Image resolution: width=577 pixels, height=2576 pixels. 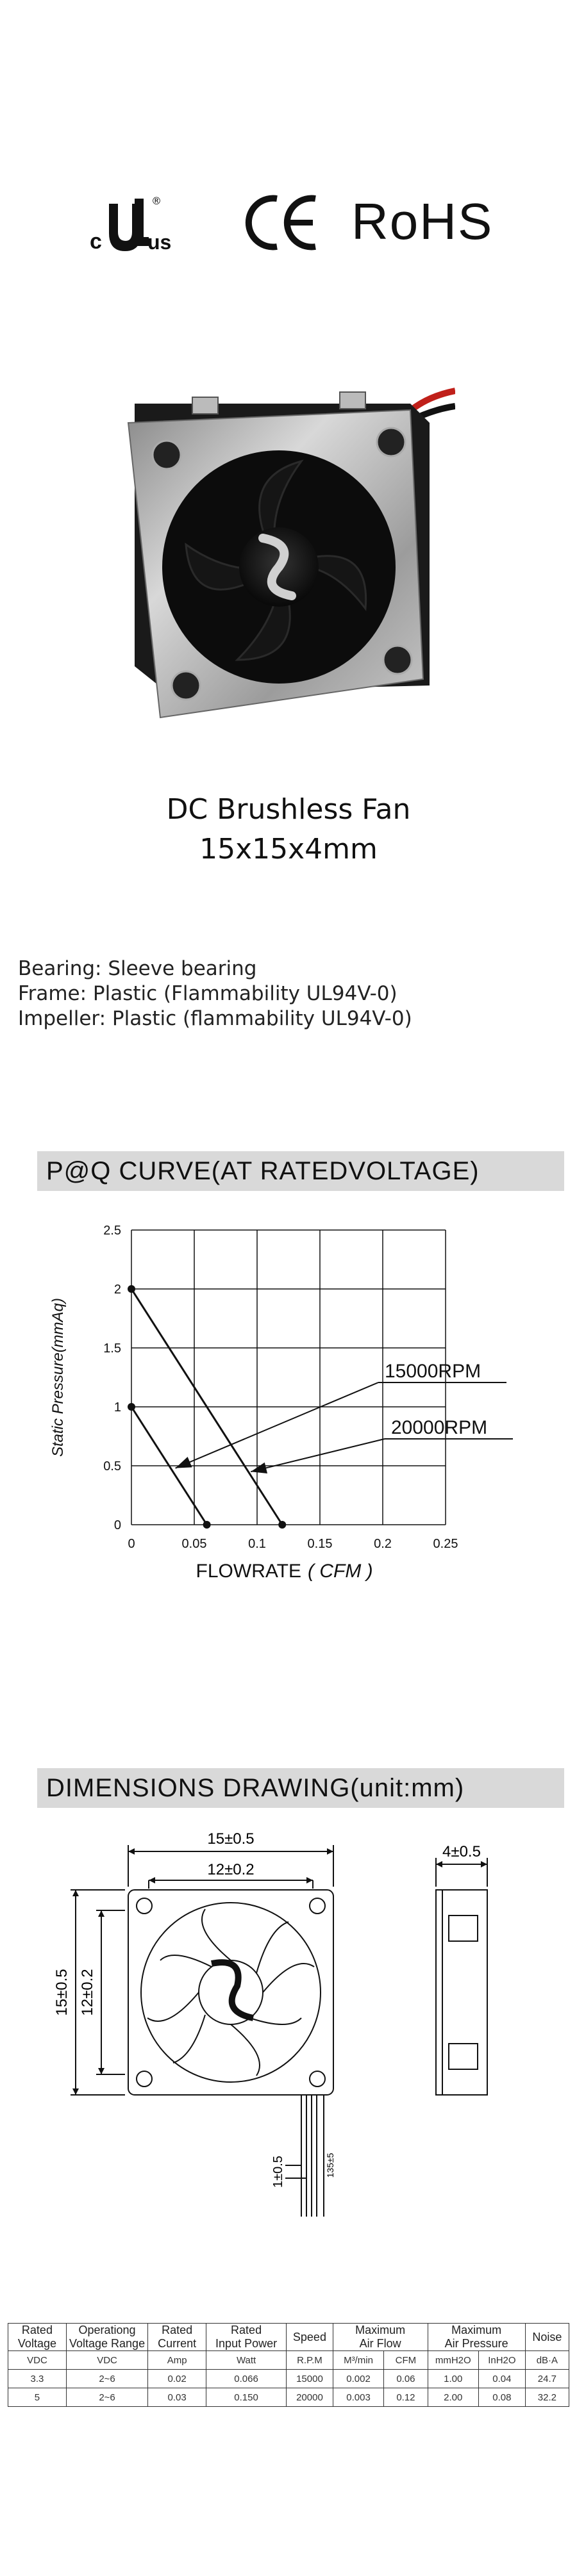 I want to click on fan-product-image, so click(x=291, y=553).